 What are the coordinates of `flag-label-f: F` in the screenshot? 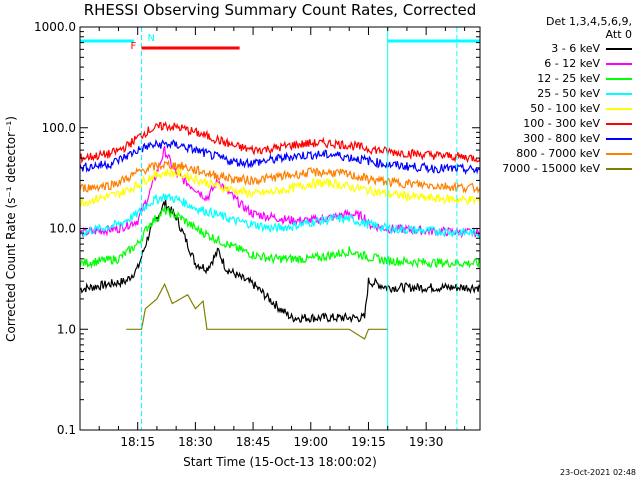 It's located at (133, 46).